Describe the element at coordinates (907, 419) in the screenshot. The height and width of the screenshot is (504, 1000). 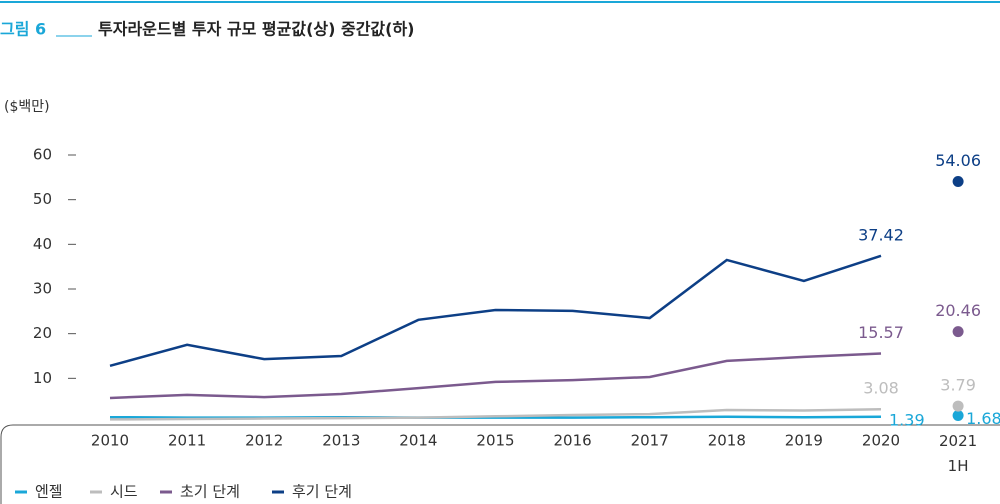
I see `data-label: 1.39` at that location.